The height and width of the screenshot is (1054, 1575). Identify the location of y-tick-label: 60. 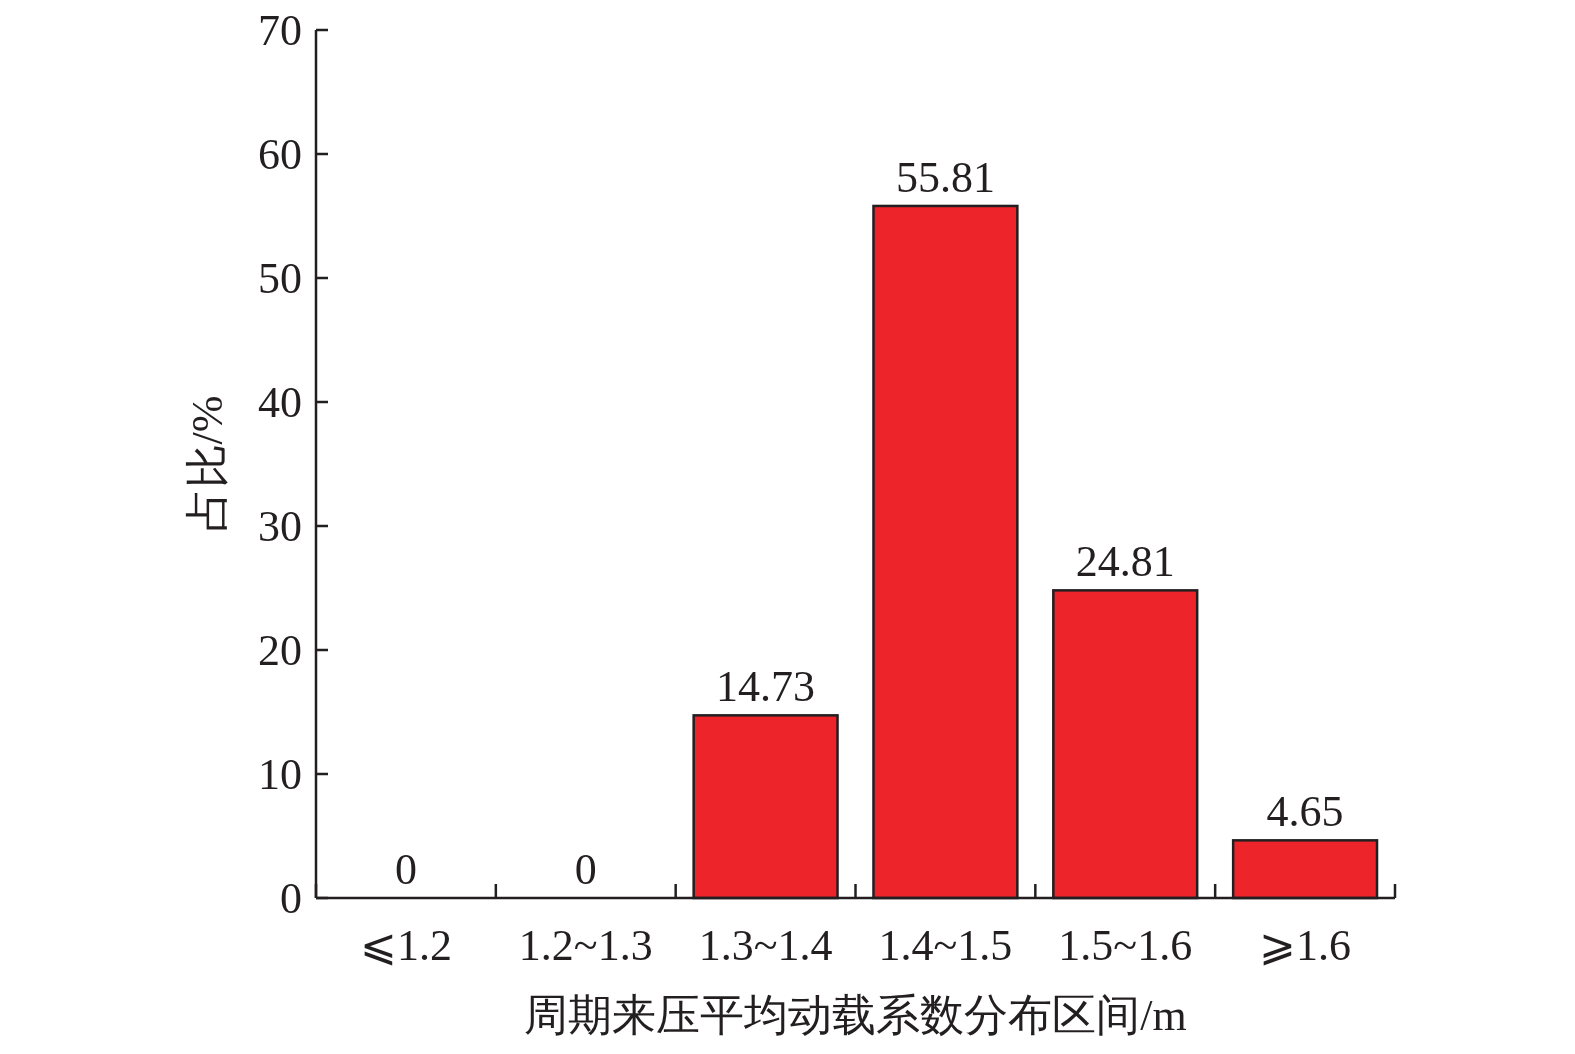
(280, 154).